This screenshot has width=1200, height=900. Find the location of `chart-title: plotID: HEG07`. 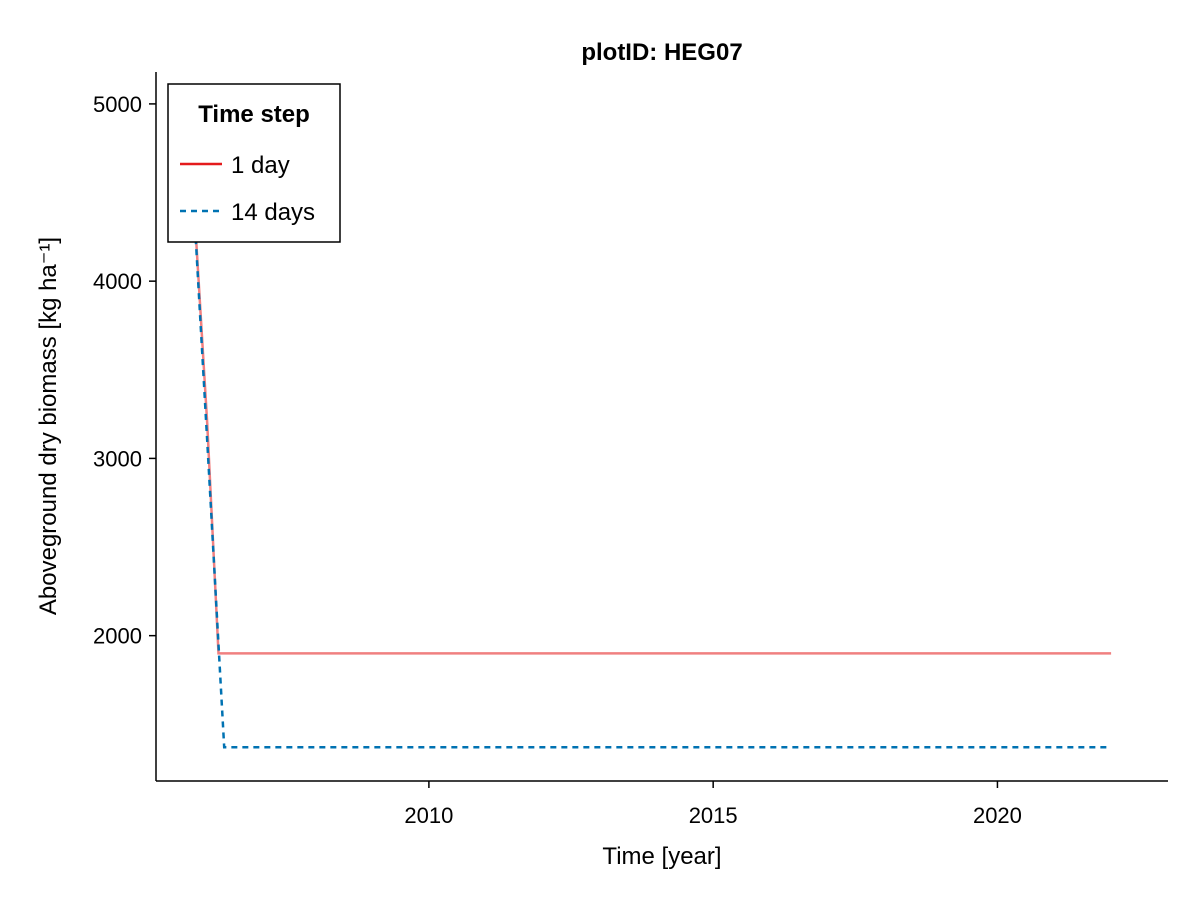

chart-title: plotID: HEG07 is located at coordinates (661, 52).